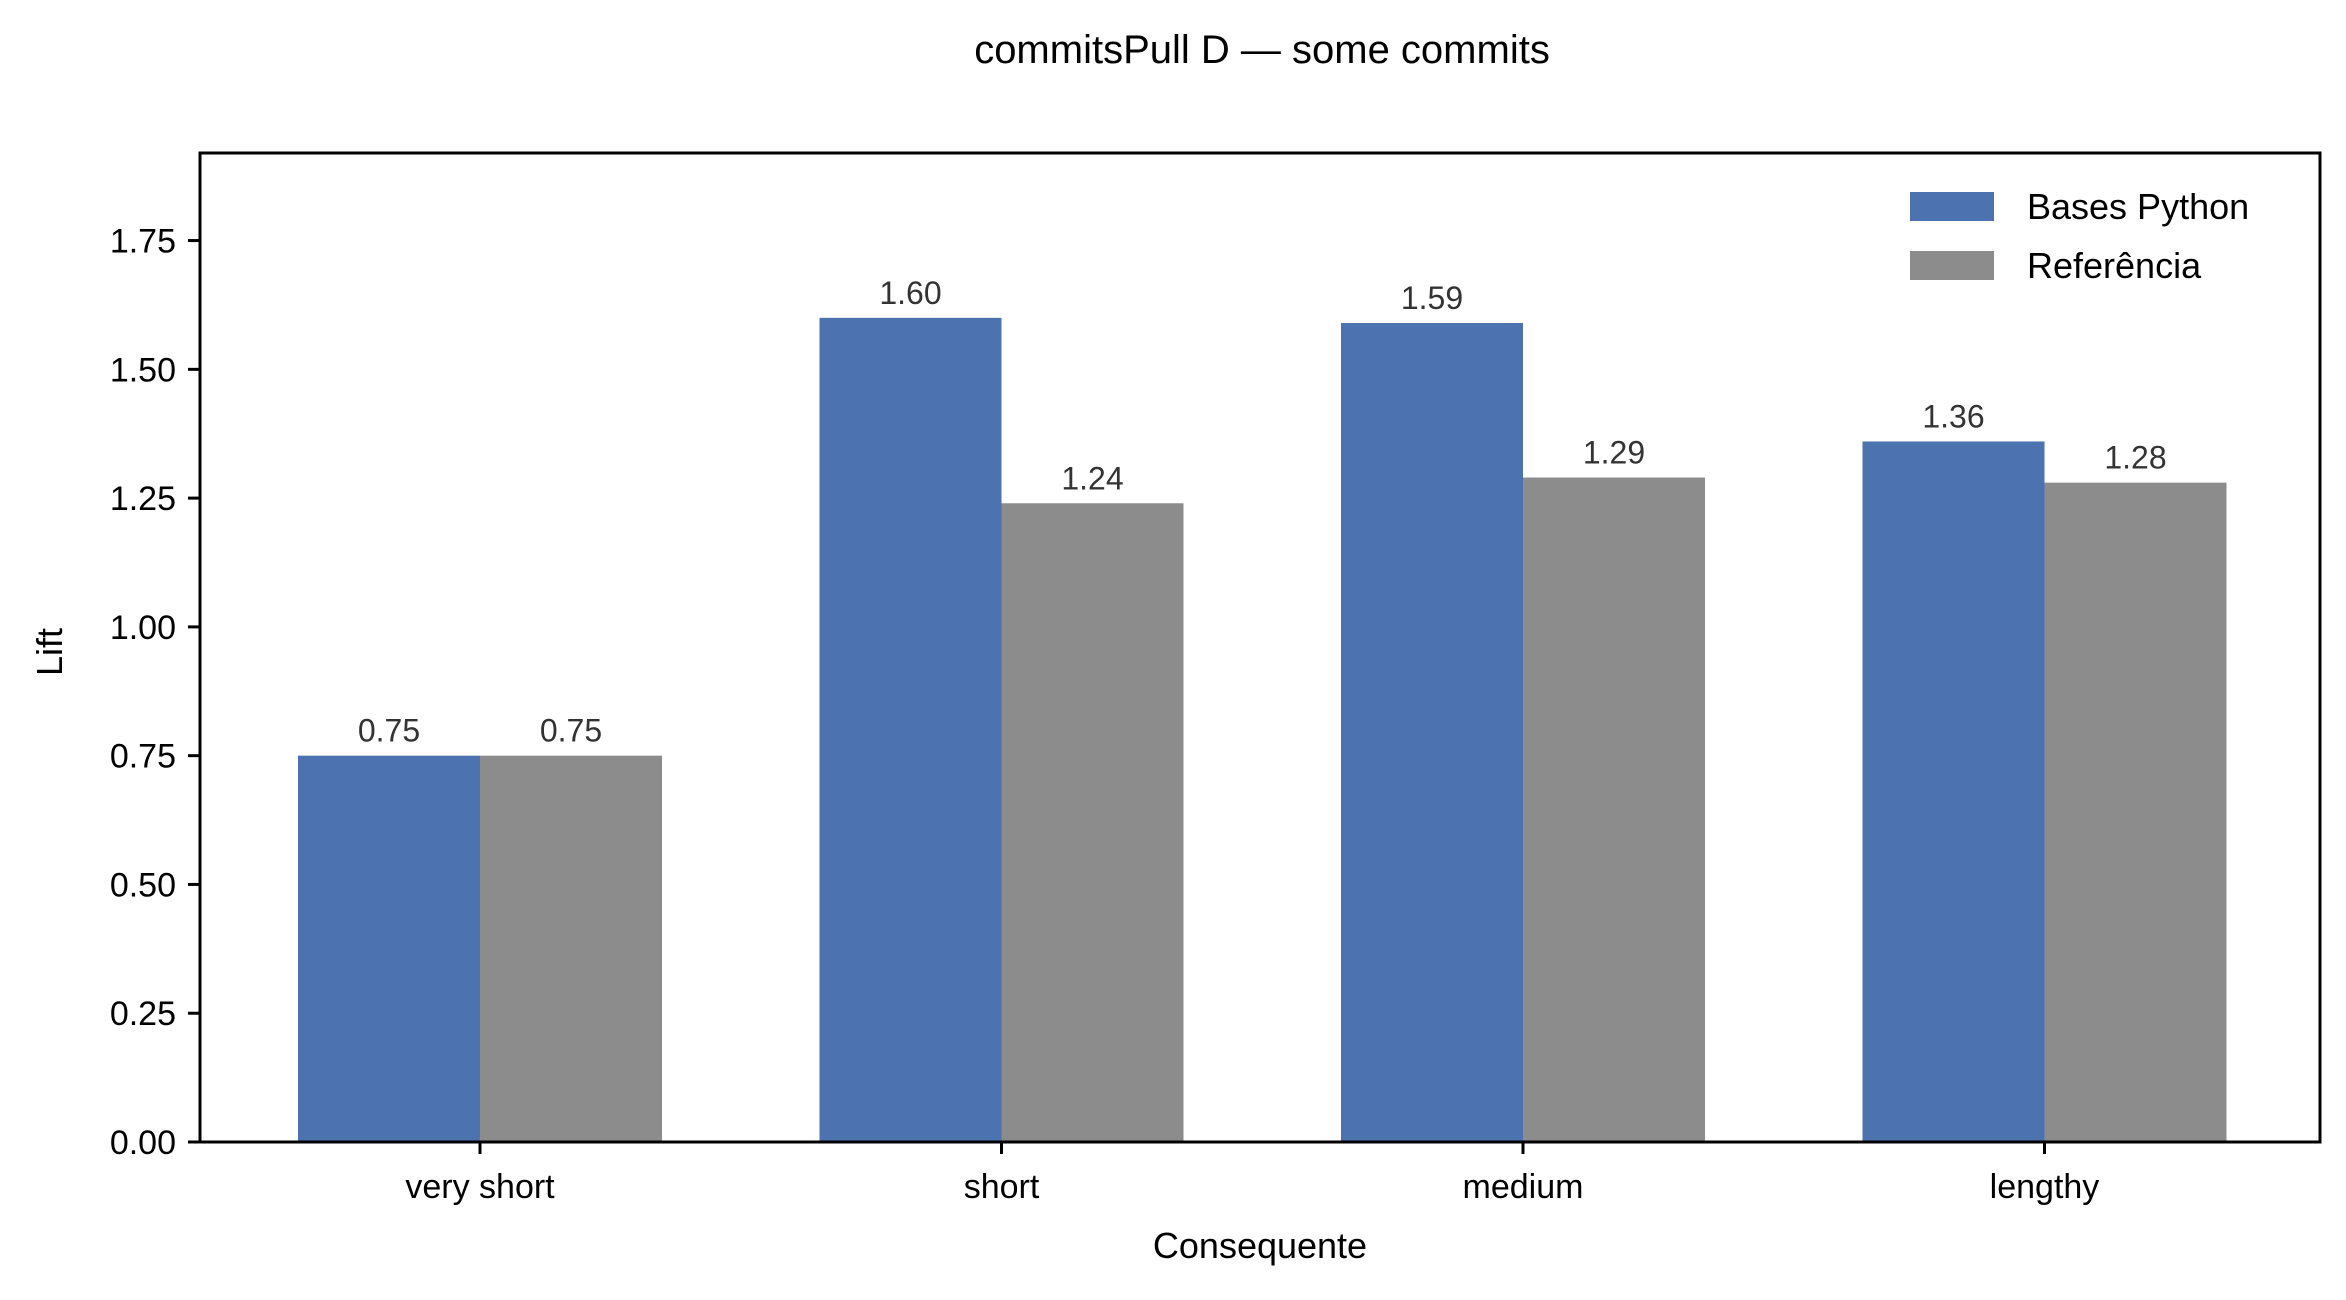 The width and height of the screenshot is (2346, 1300). What do you see at coordinates (143, 757) in the screenshot?
I see `y-tick-label: 0.75` at bounding box center [143, 757].